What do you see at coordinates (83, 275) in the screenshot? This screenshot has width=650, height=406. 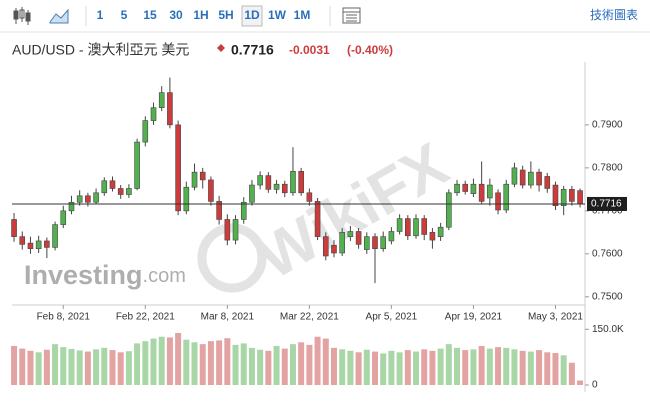 I see `logo-name: Investing` at bounding box center [83, 275].